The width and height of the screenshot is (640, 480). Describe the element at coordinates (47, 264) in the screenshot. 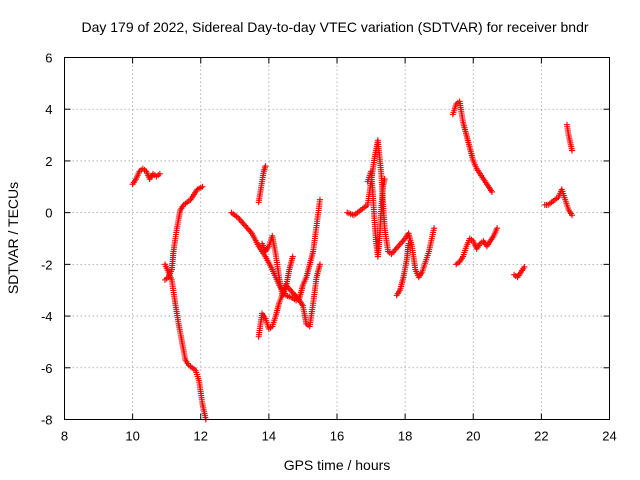

I see `y-tick-label: -2` at that location.